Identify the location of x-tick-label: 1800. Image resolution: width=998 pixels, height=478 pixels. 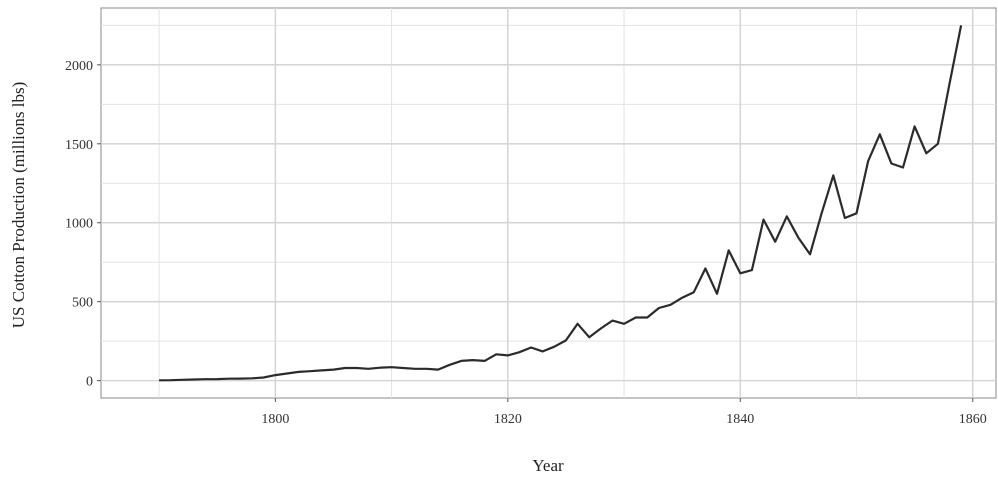
(275, 419).